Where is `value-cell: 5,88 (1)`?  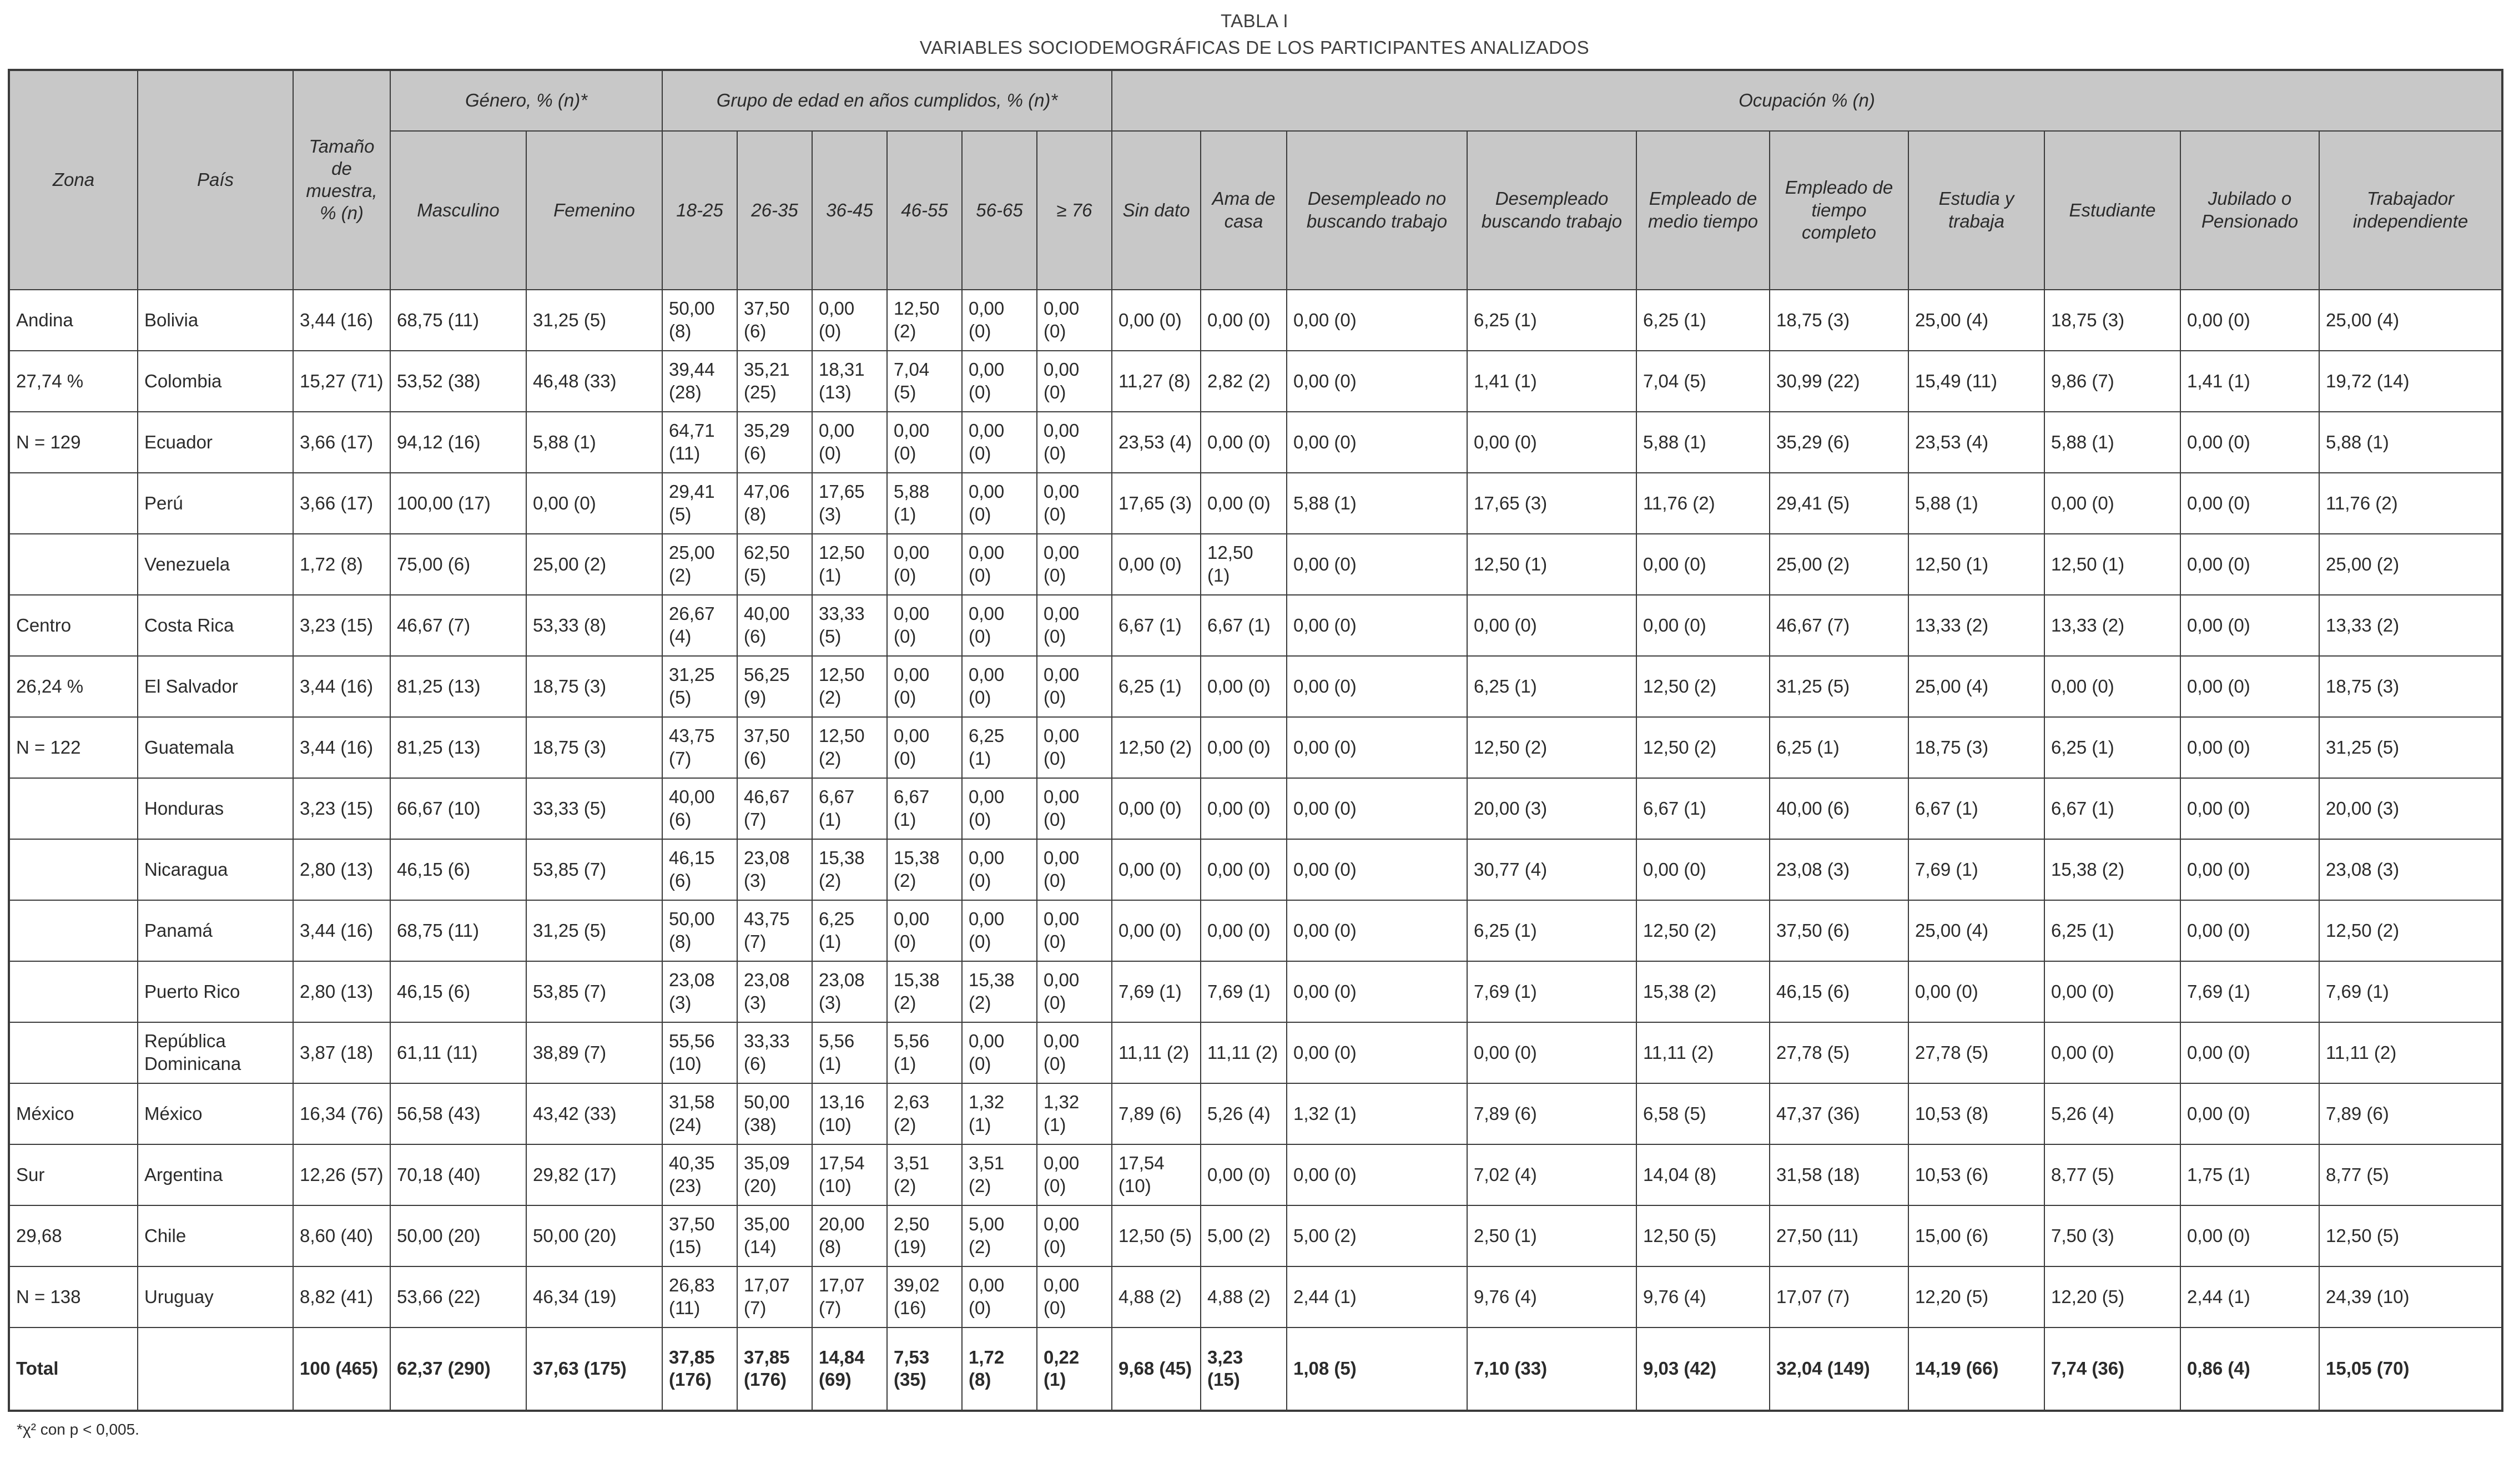
value-cell: 5,88 (1) is located at coordinates (1703, 442).